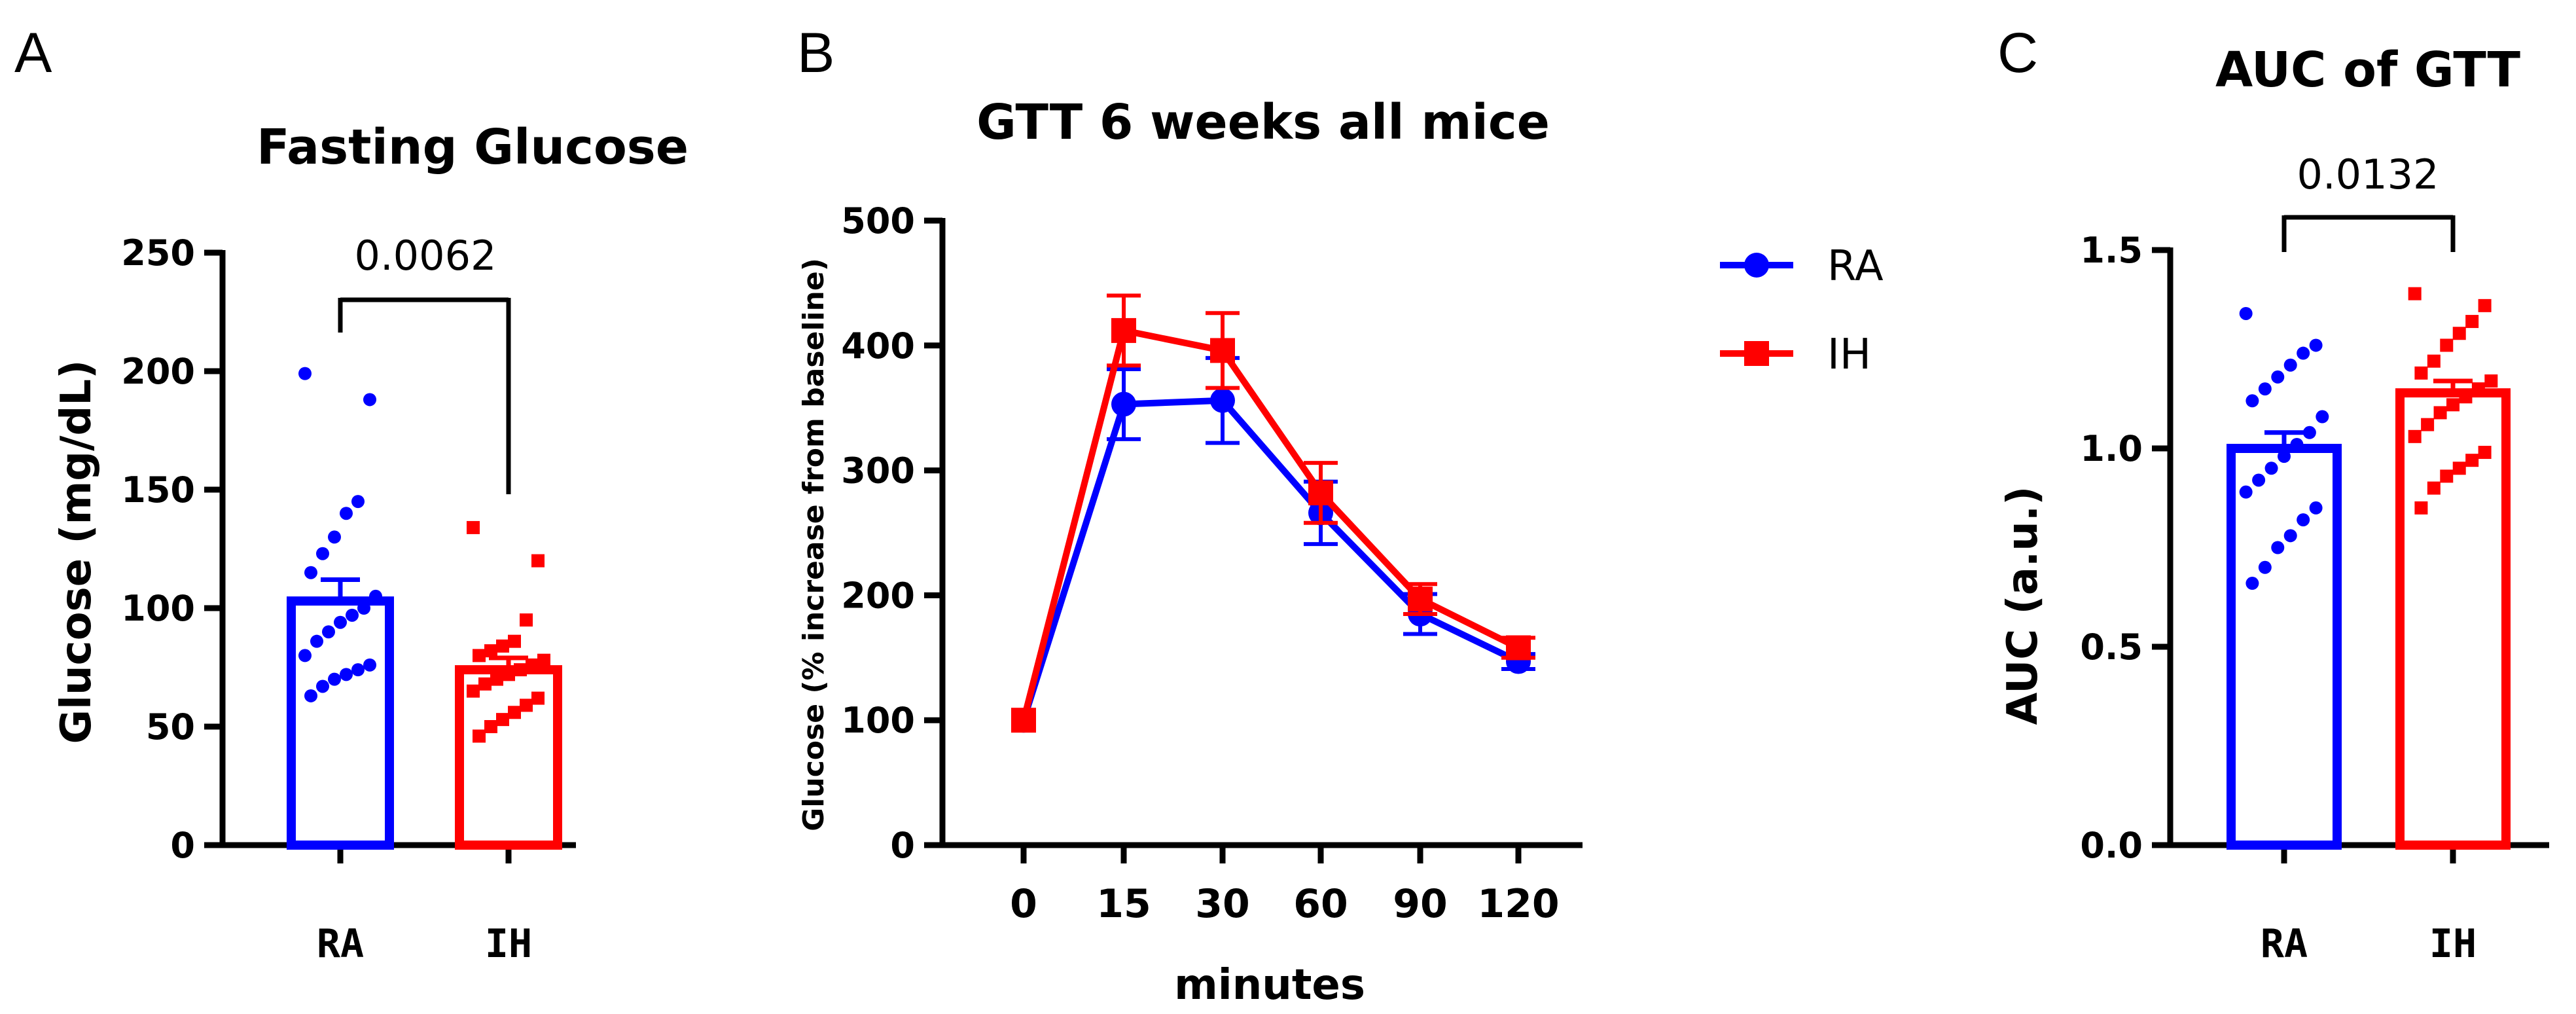 The image size is (2576, 1014). Describe the element at coordinates (1849, 355) in the screenshot. I see `legend-ih-label: IH` at that location.